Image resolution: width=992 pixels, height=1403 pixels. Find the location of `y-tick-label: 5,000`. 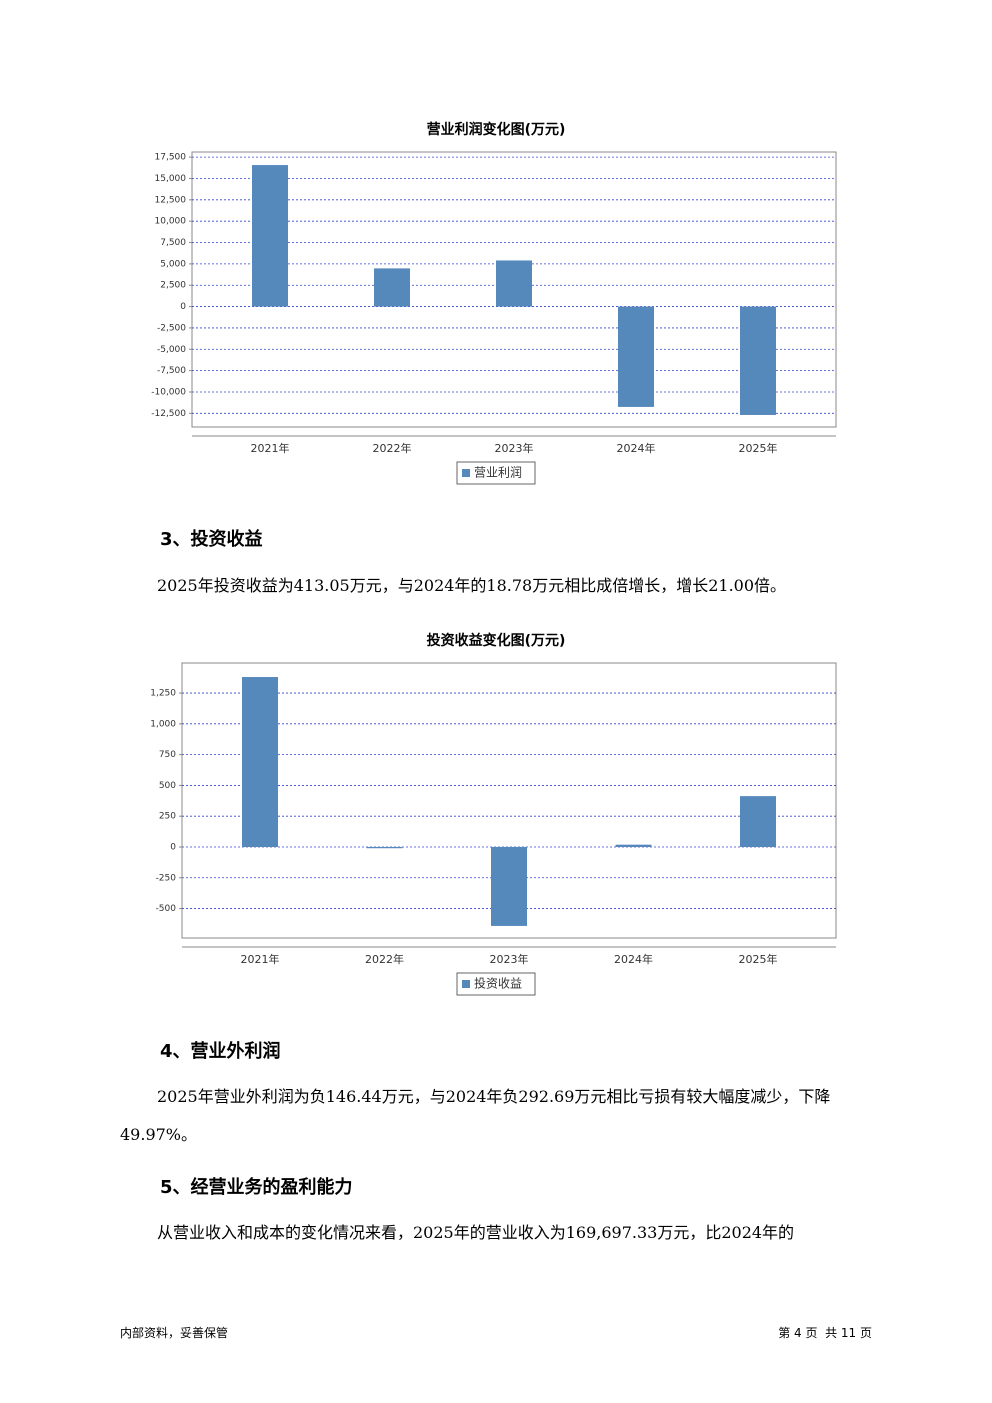

y-tick-label: 5,000 is located at coordinates (173, 264).